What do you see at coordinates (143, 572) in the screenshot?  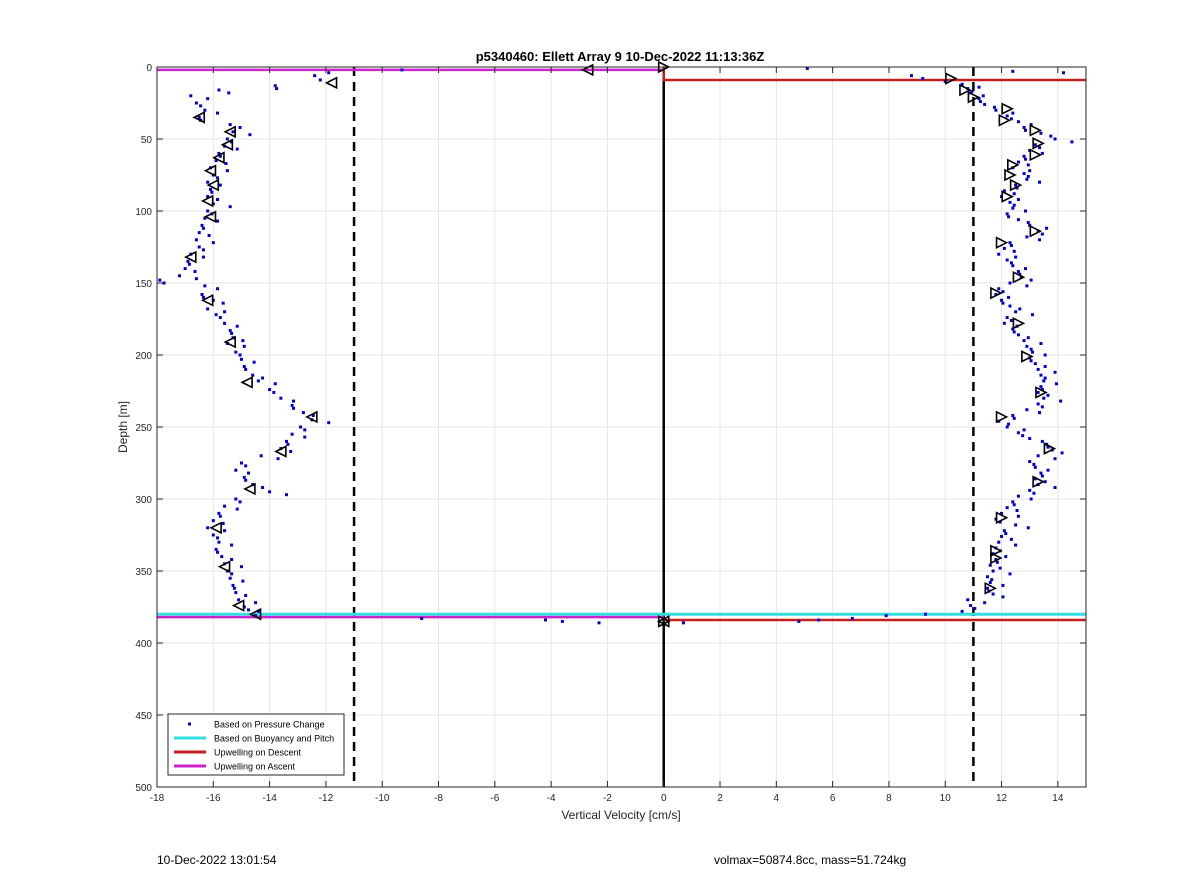 I see `y-tick-label: 350` at bounding box center [143, 572].